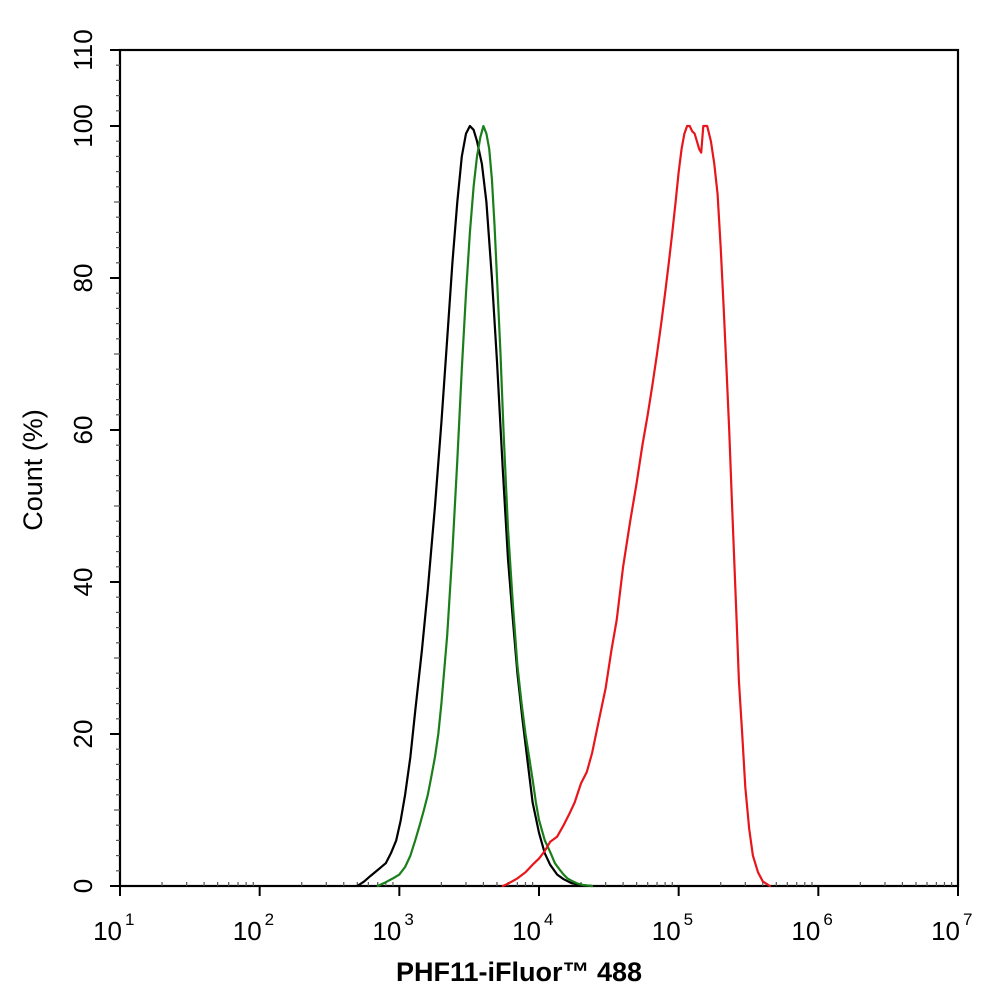  Describe the element at coordinates (83, 125) in the screenshot. I see `y-tick-label: 100` at that location.